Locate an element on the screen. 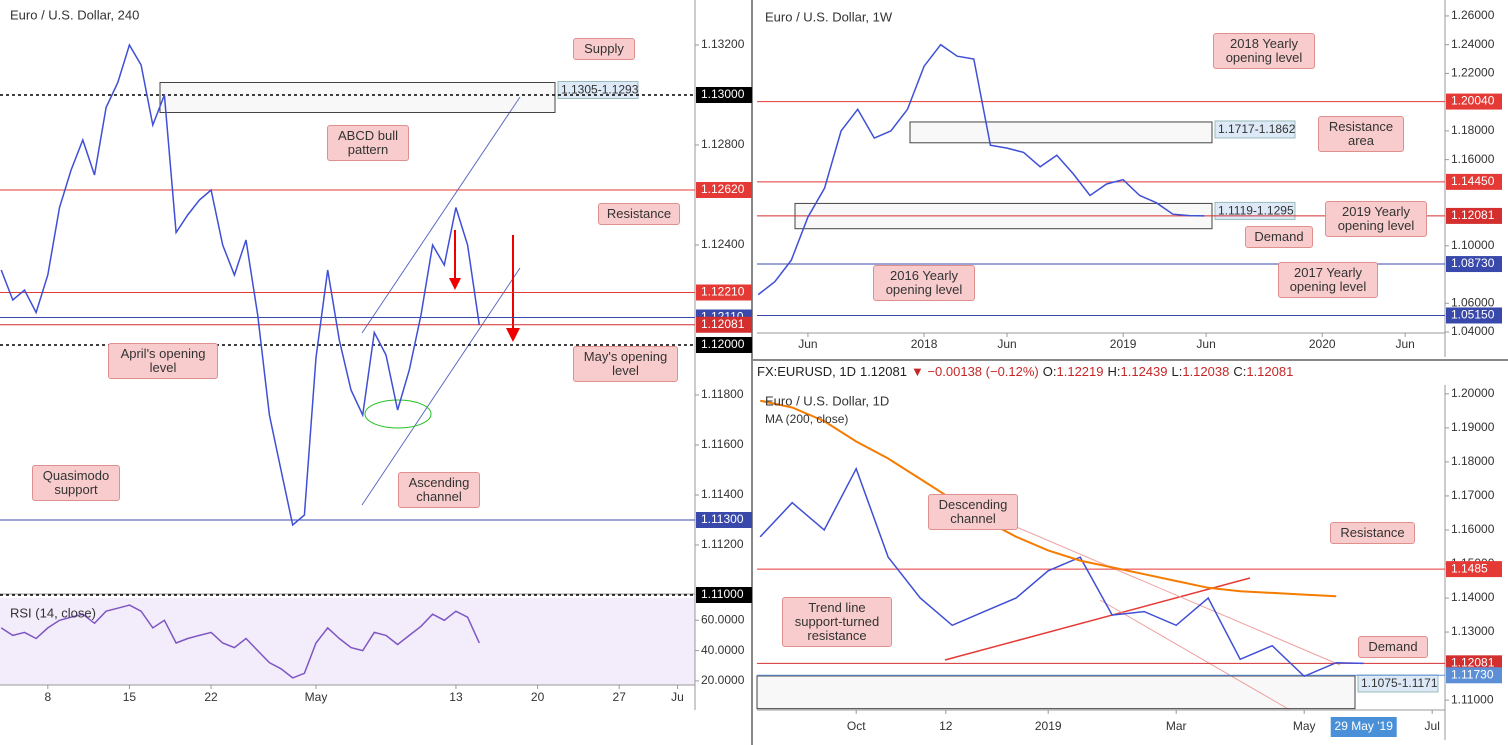 The height and width of the screenshot is (745, 1508). x-tick-label: 22 is located at coordinates (211, 697).